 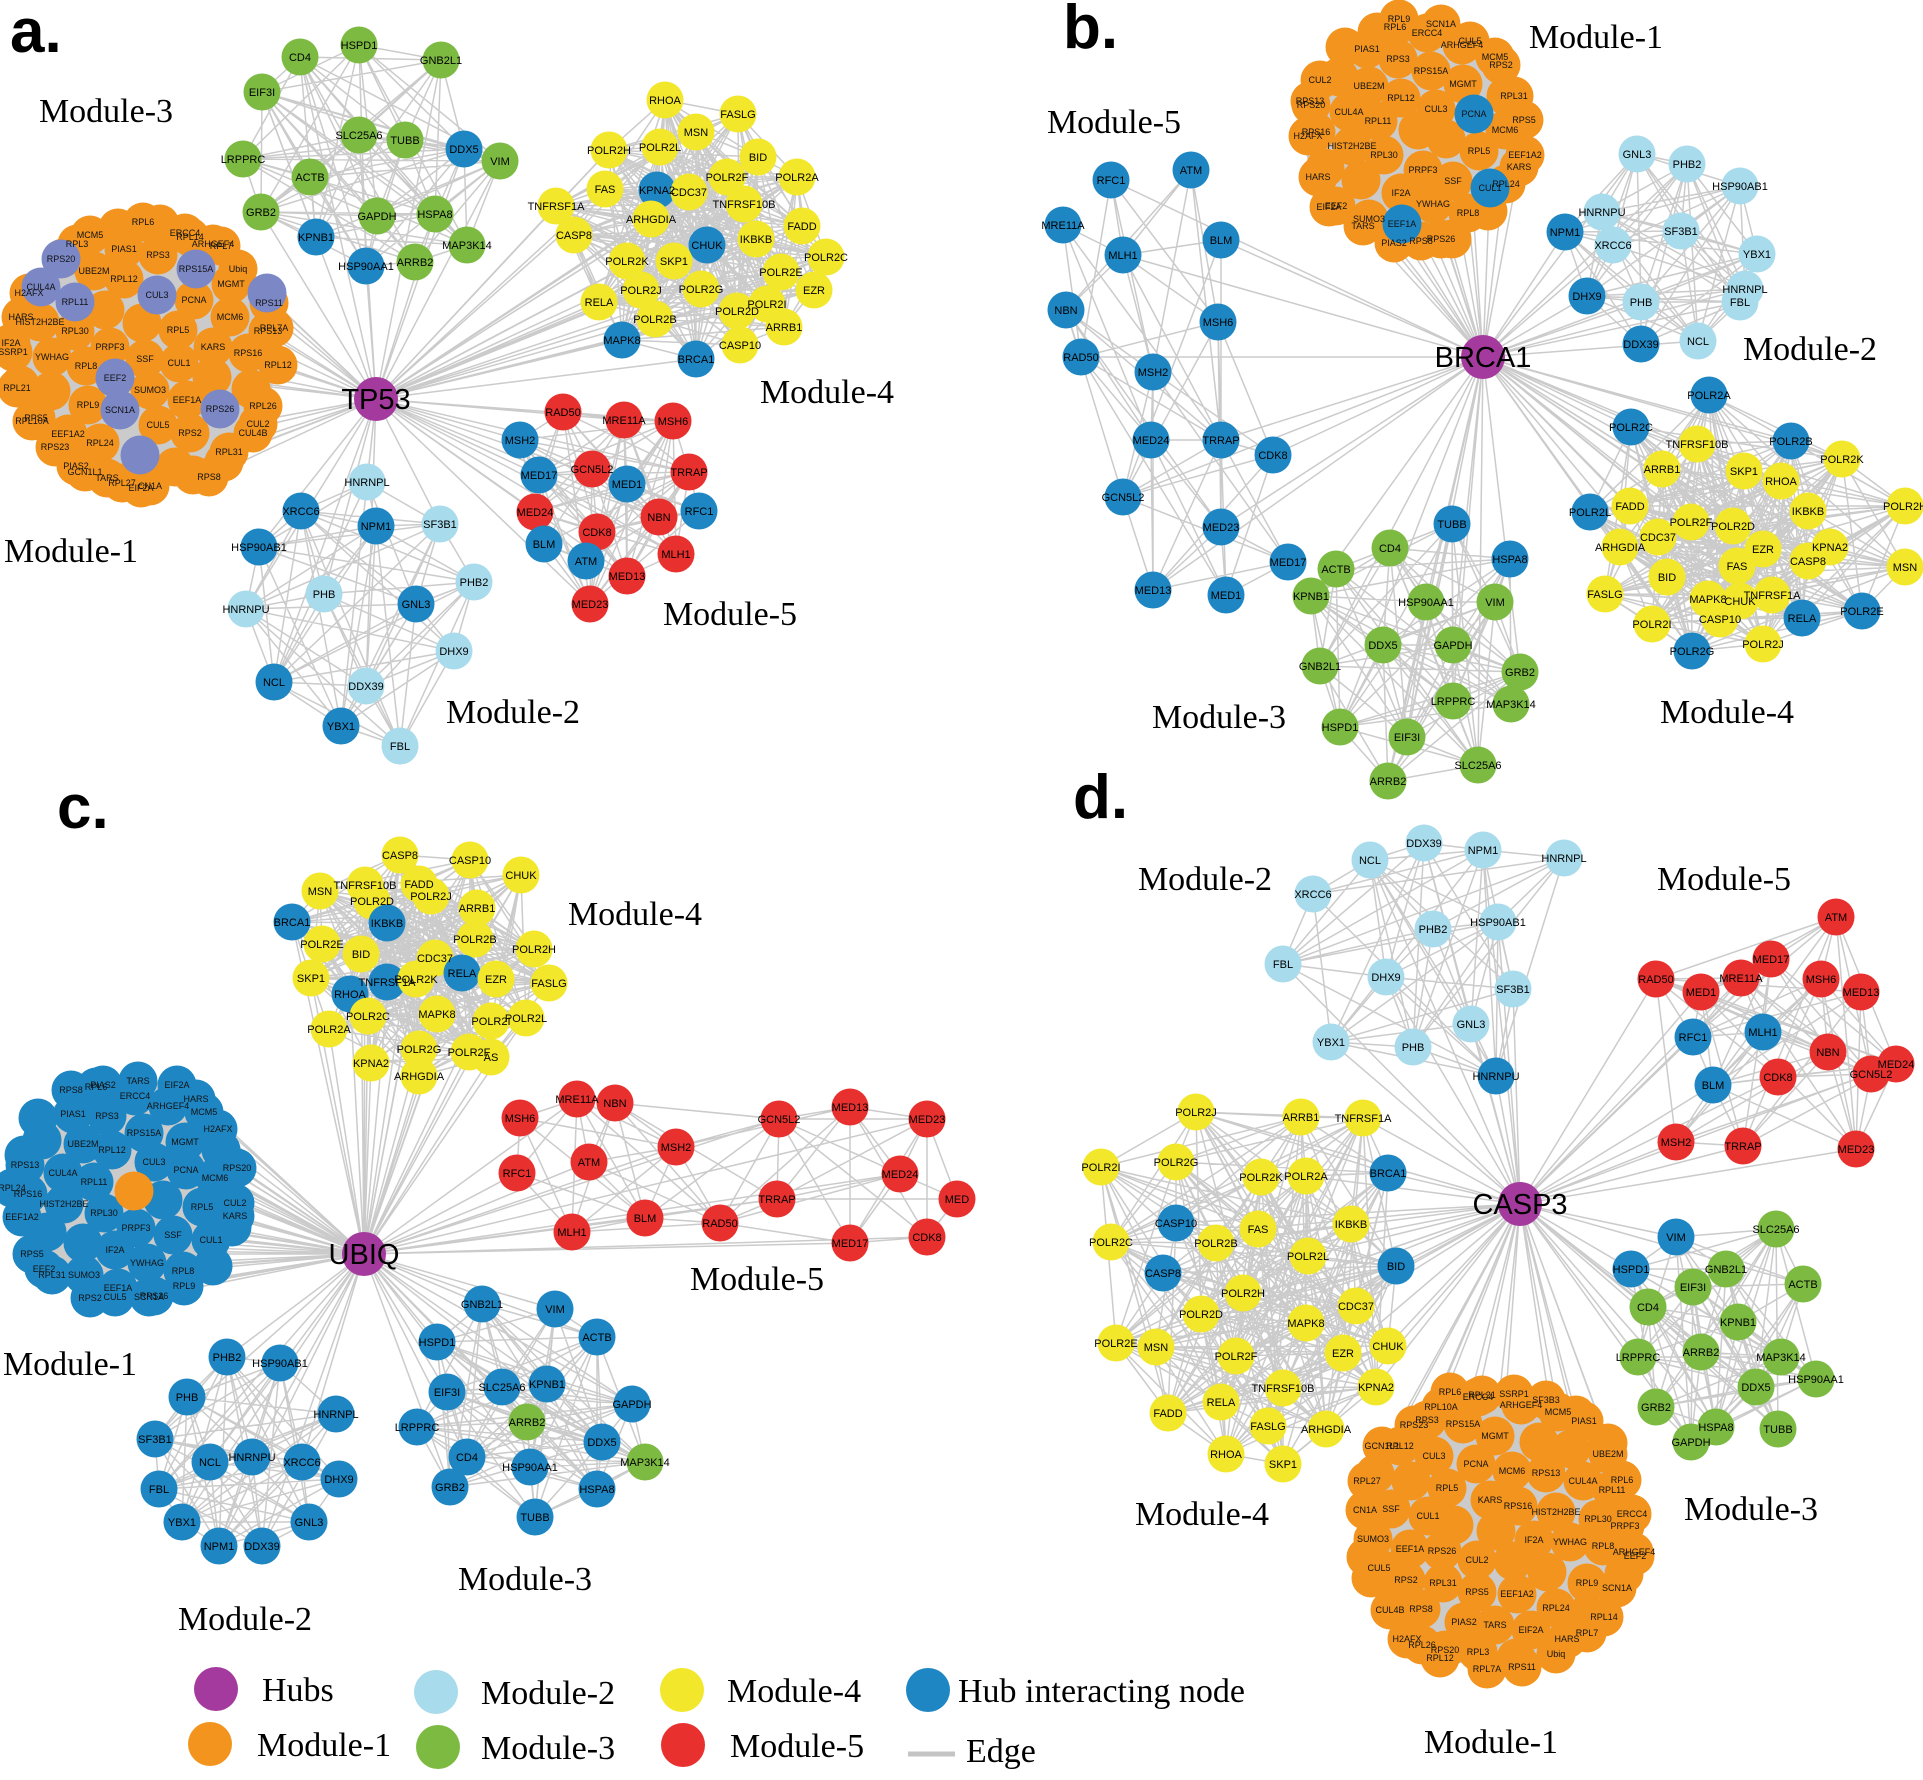 What do you see at coordinates (124, 279) in the screenshot?
I see `svg-text: RPL12` at bounding box center [124, 279].